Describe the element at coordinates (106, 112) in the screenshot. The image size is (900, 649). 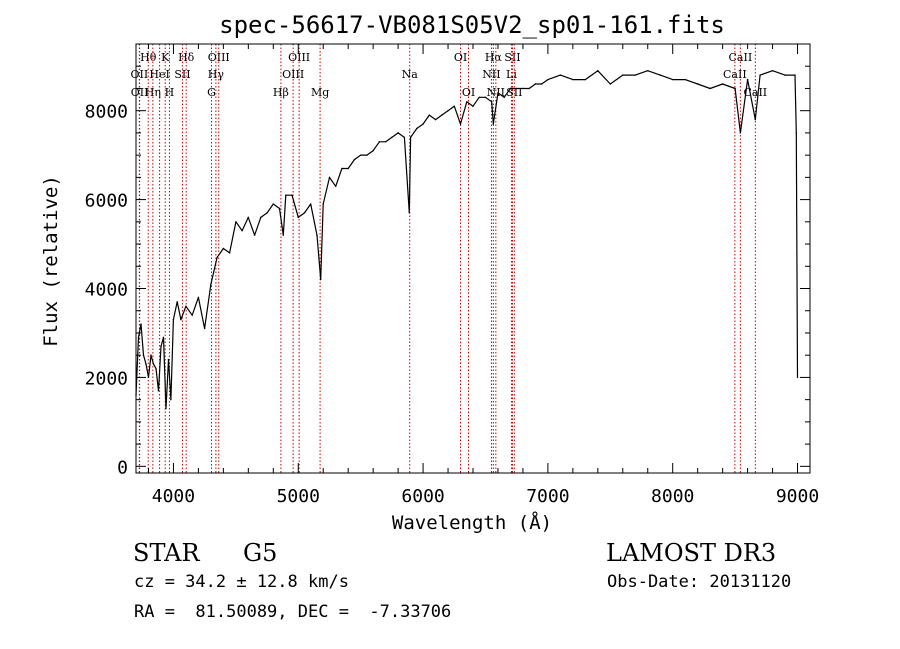
I see `y-tick-label-4: 8000` at that location.